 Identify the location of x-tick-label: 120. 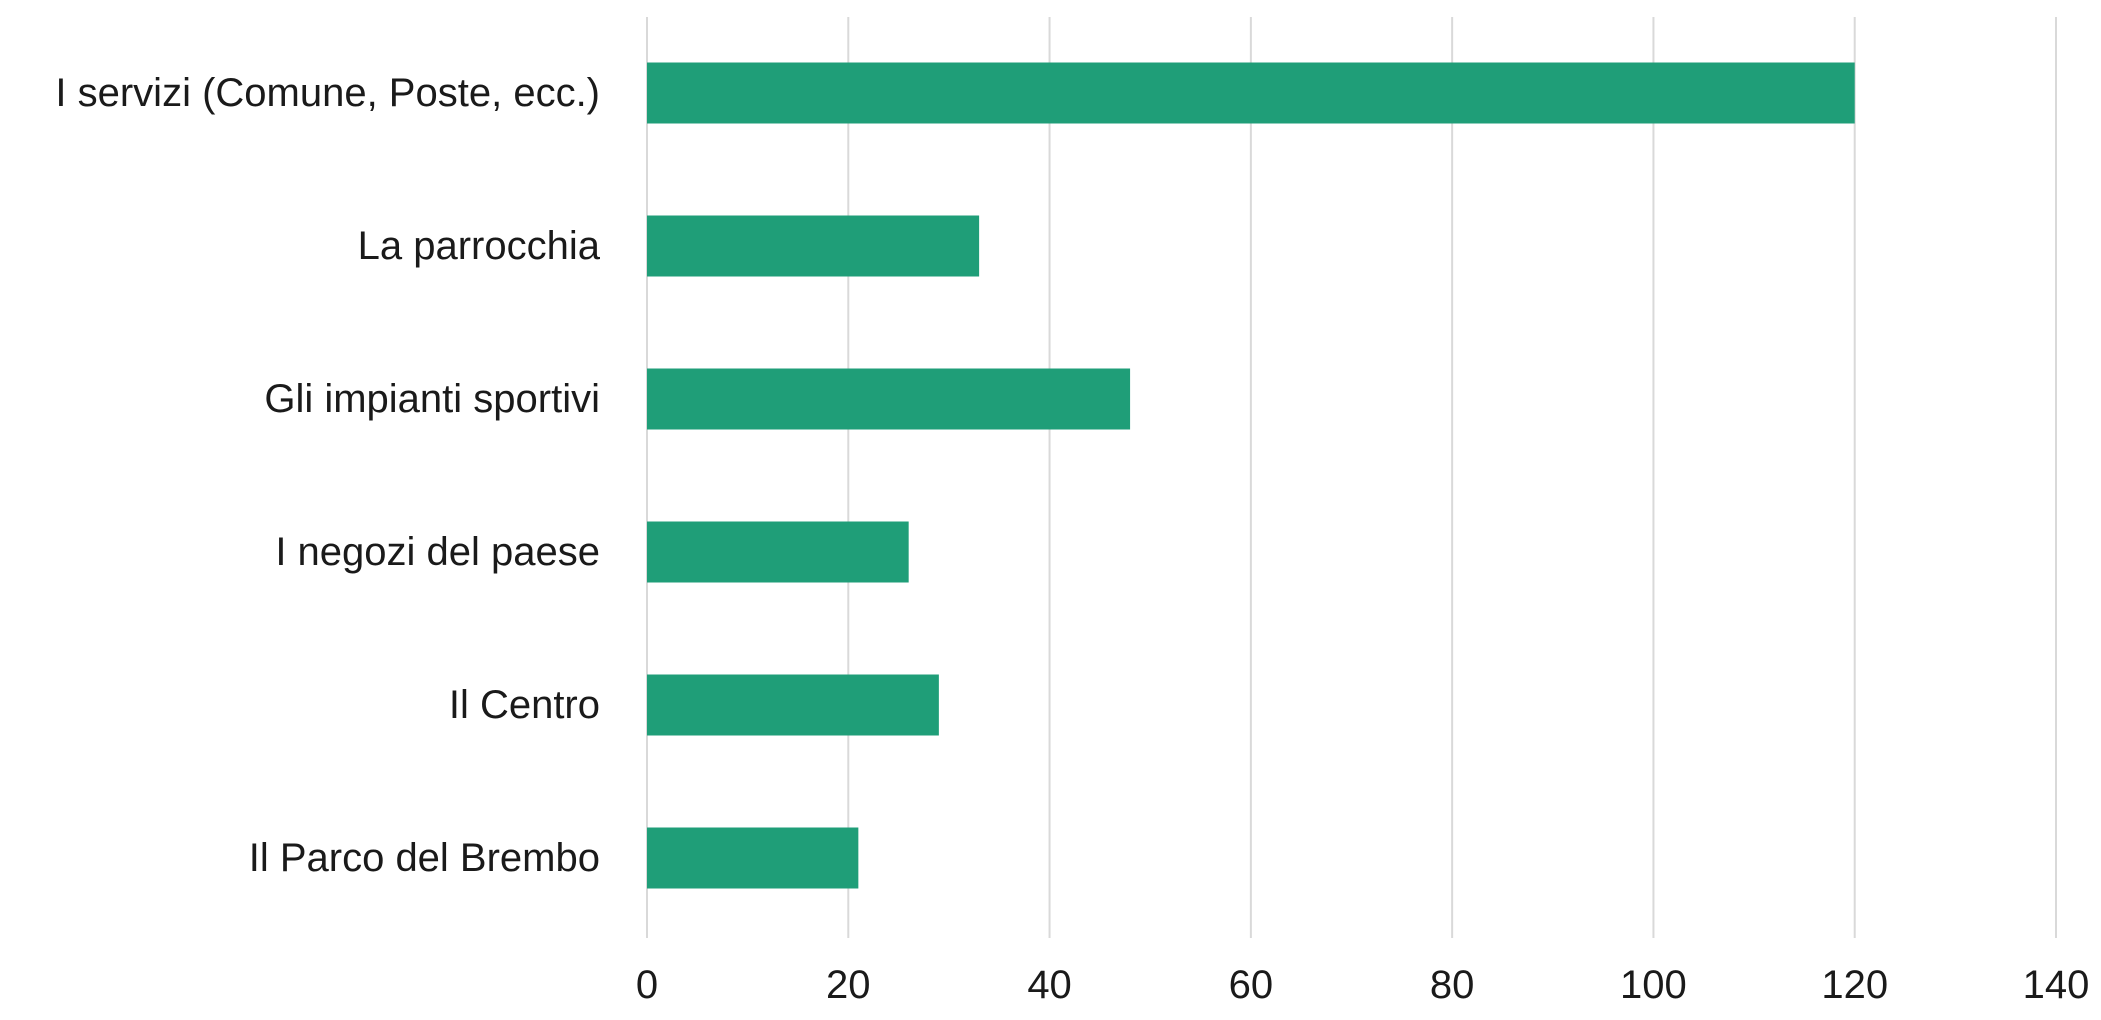
(1854, 985).